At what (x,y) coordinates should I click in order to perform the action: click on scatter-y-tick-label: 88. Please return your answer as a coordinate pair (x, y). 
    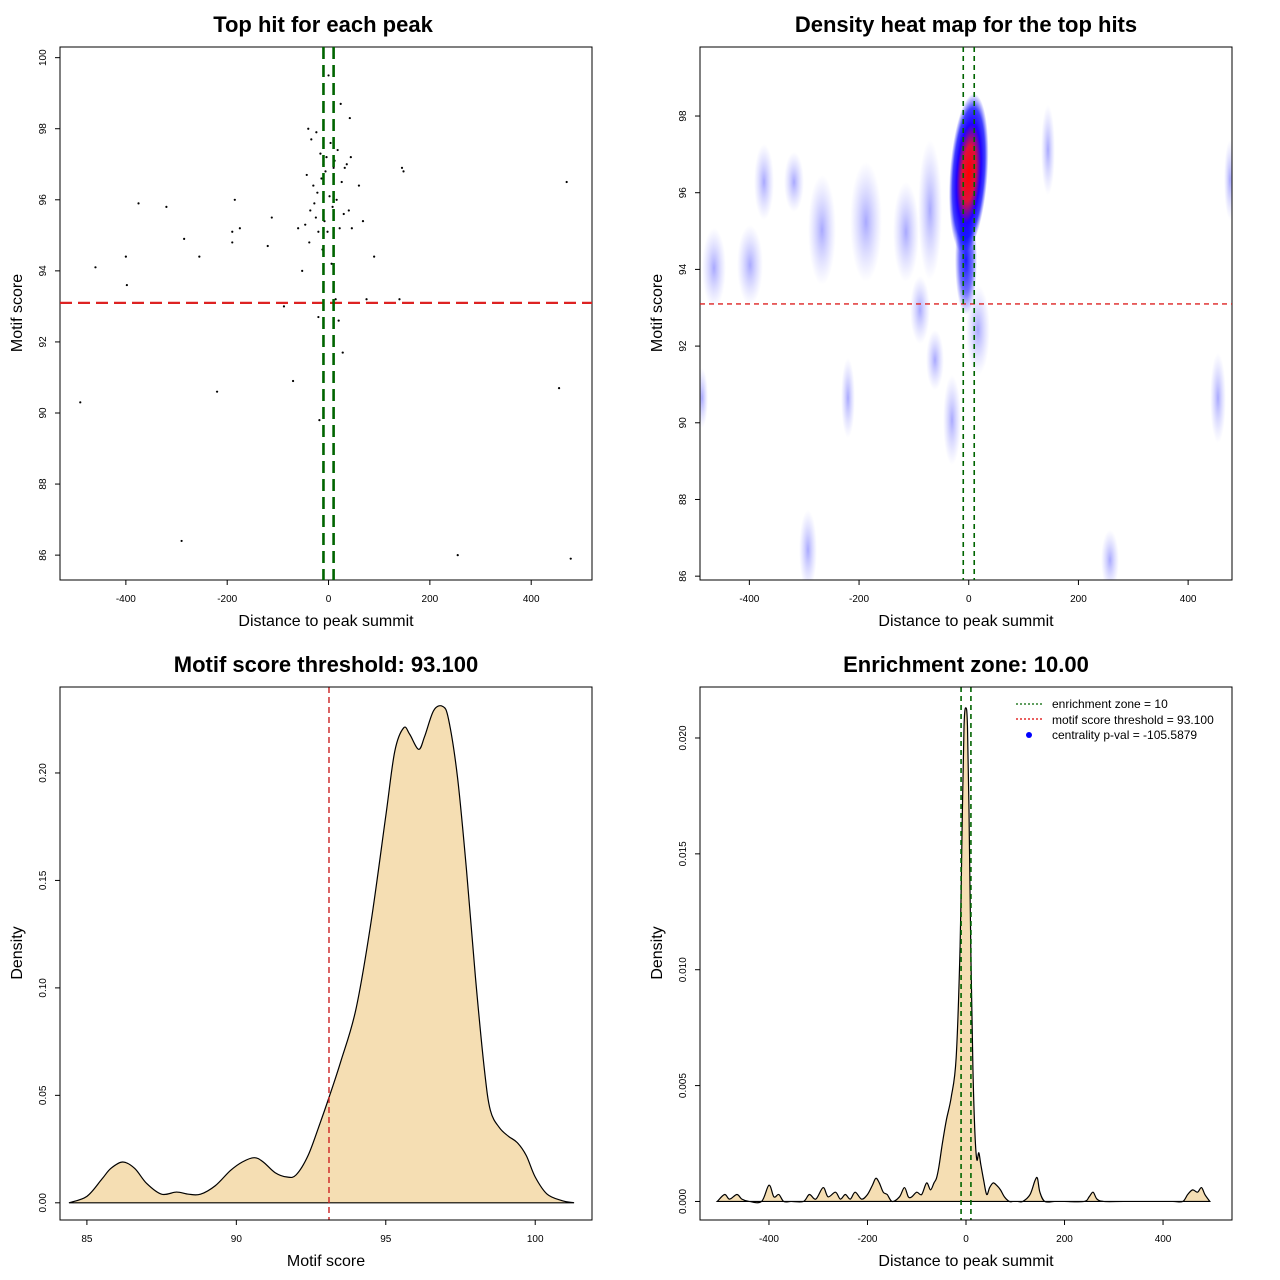
    Looking at the image, I should click on (43, 484).